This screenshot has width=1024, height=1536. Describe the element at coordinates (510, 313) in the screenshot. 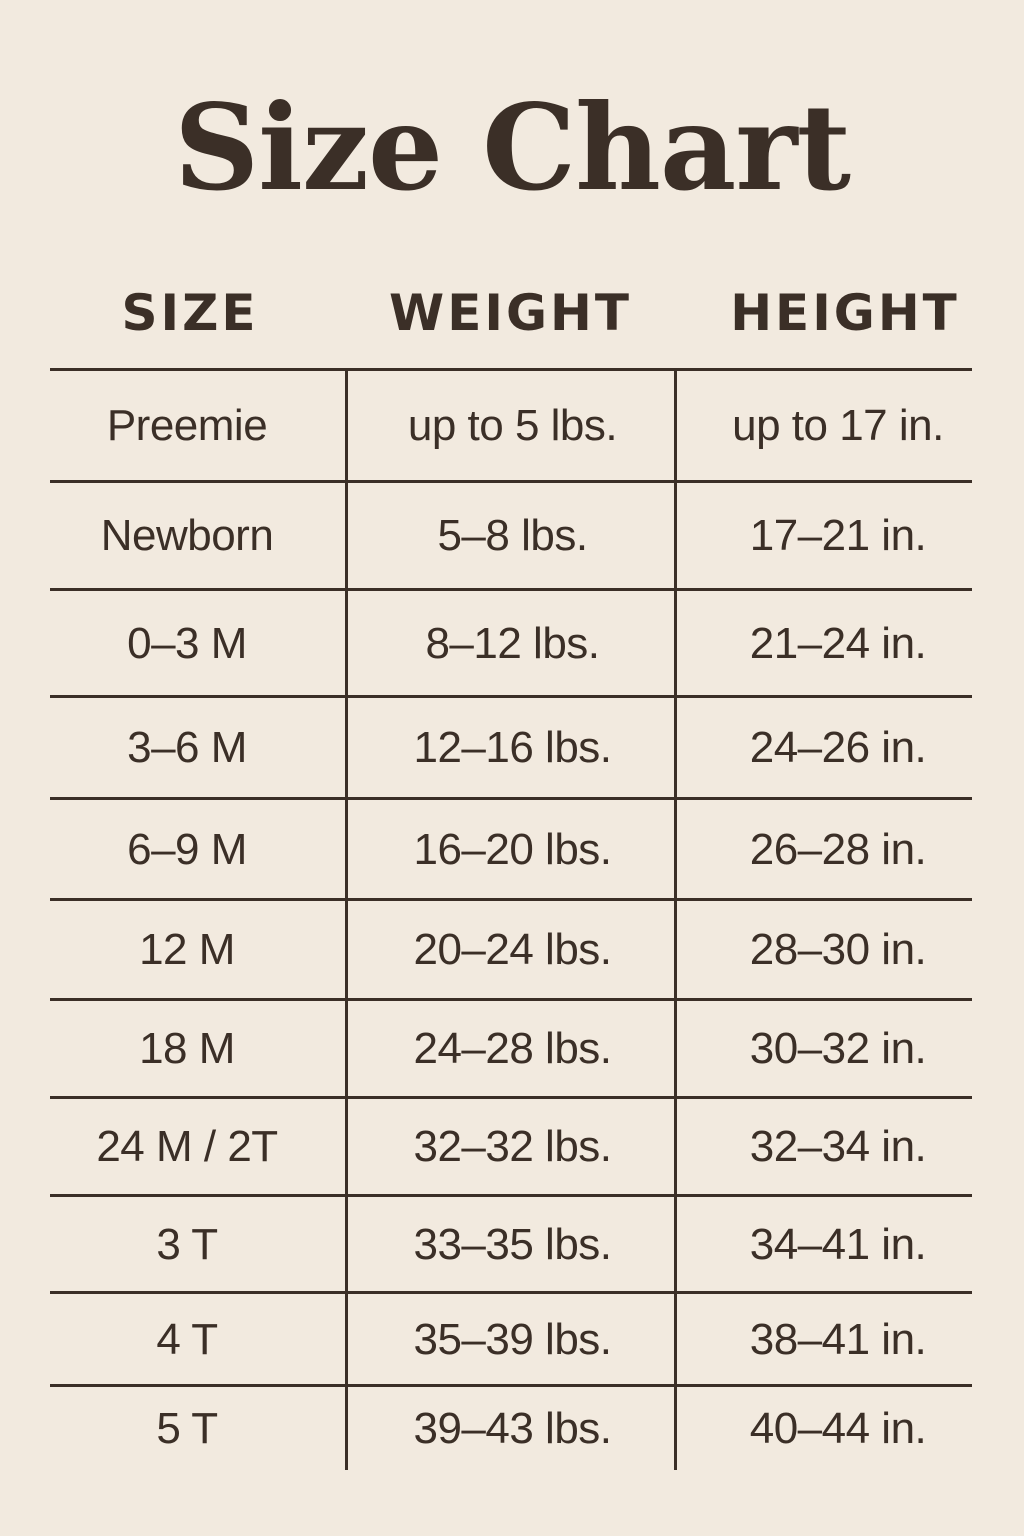

I see `column-header-weight: WEIGHT` at that location.